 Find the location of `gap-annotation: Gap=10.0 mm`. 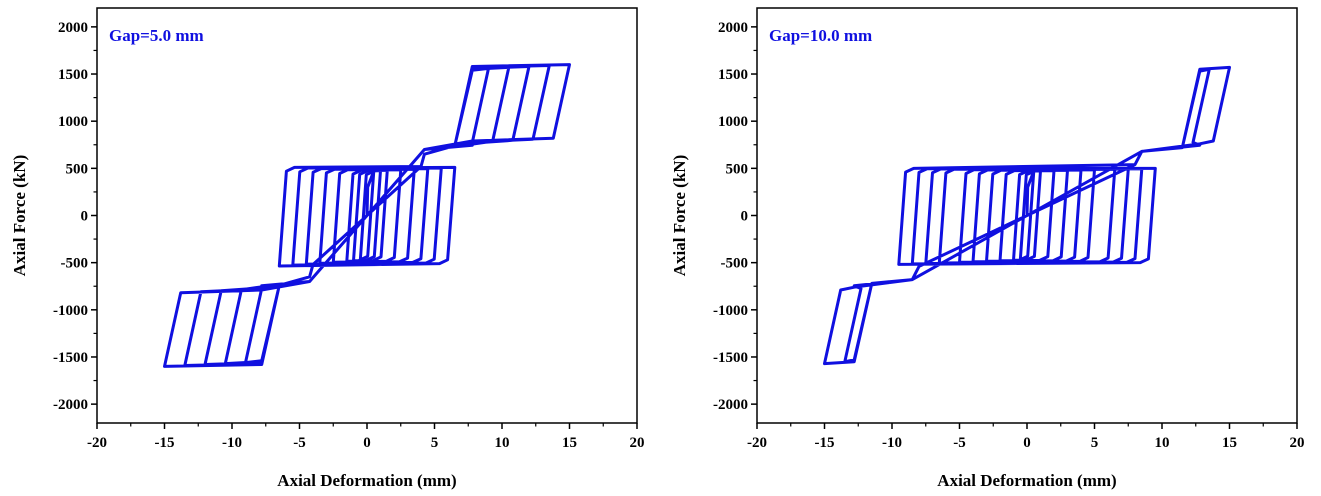

gap-annotation: Gap=10.0 mm is located at coordinates (820, 35).